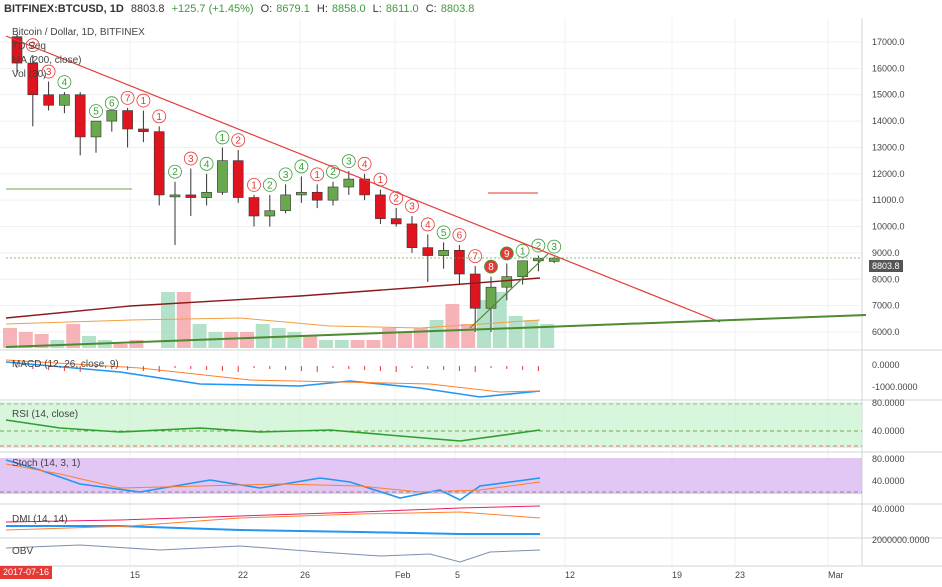 The image size is (942, 587). What do you see at coordinates (402, 9) in the screenshot?
I see `low-value: 8611.0` at bounding box center [402, 9].